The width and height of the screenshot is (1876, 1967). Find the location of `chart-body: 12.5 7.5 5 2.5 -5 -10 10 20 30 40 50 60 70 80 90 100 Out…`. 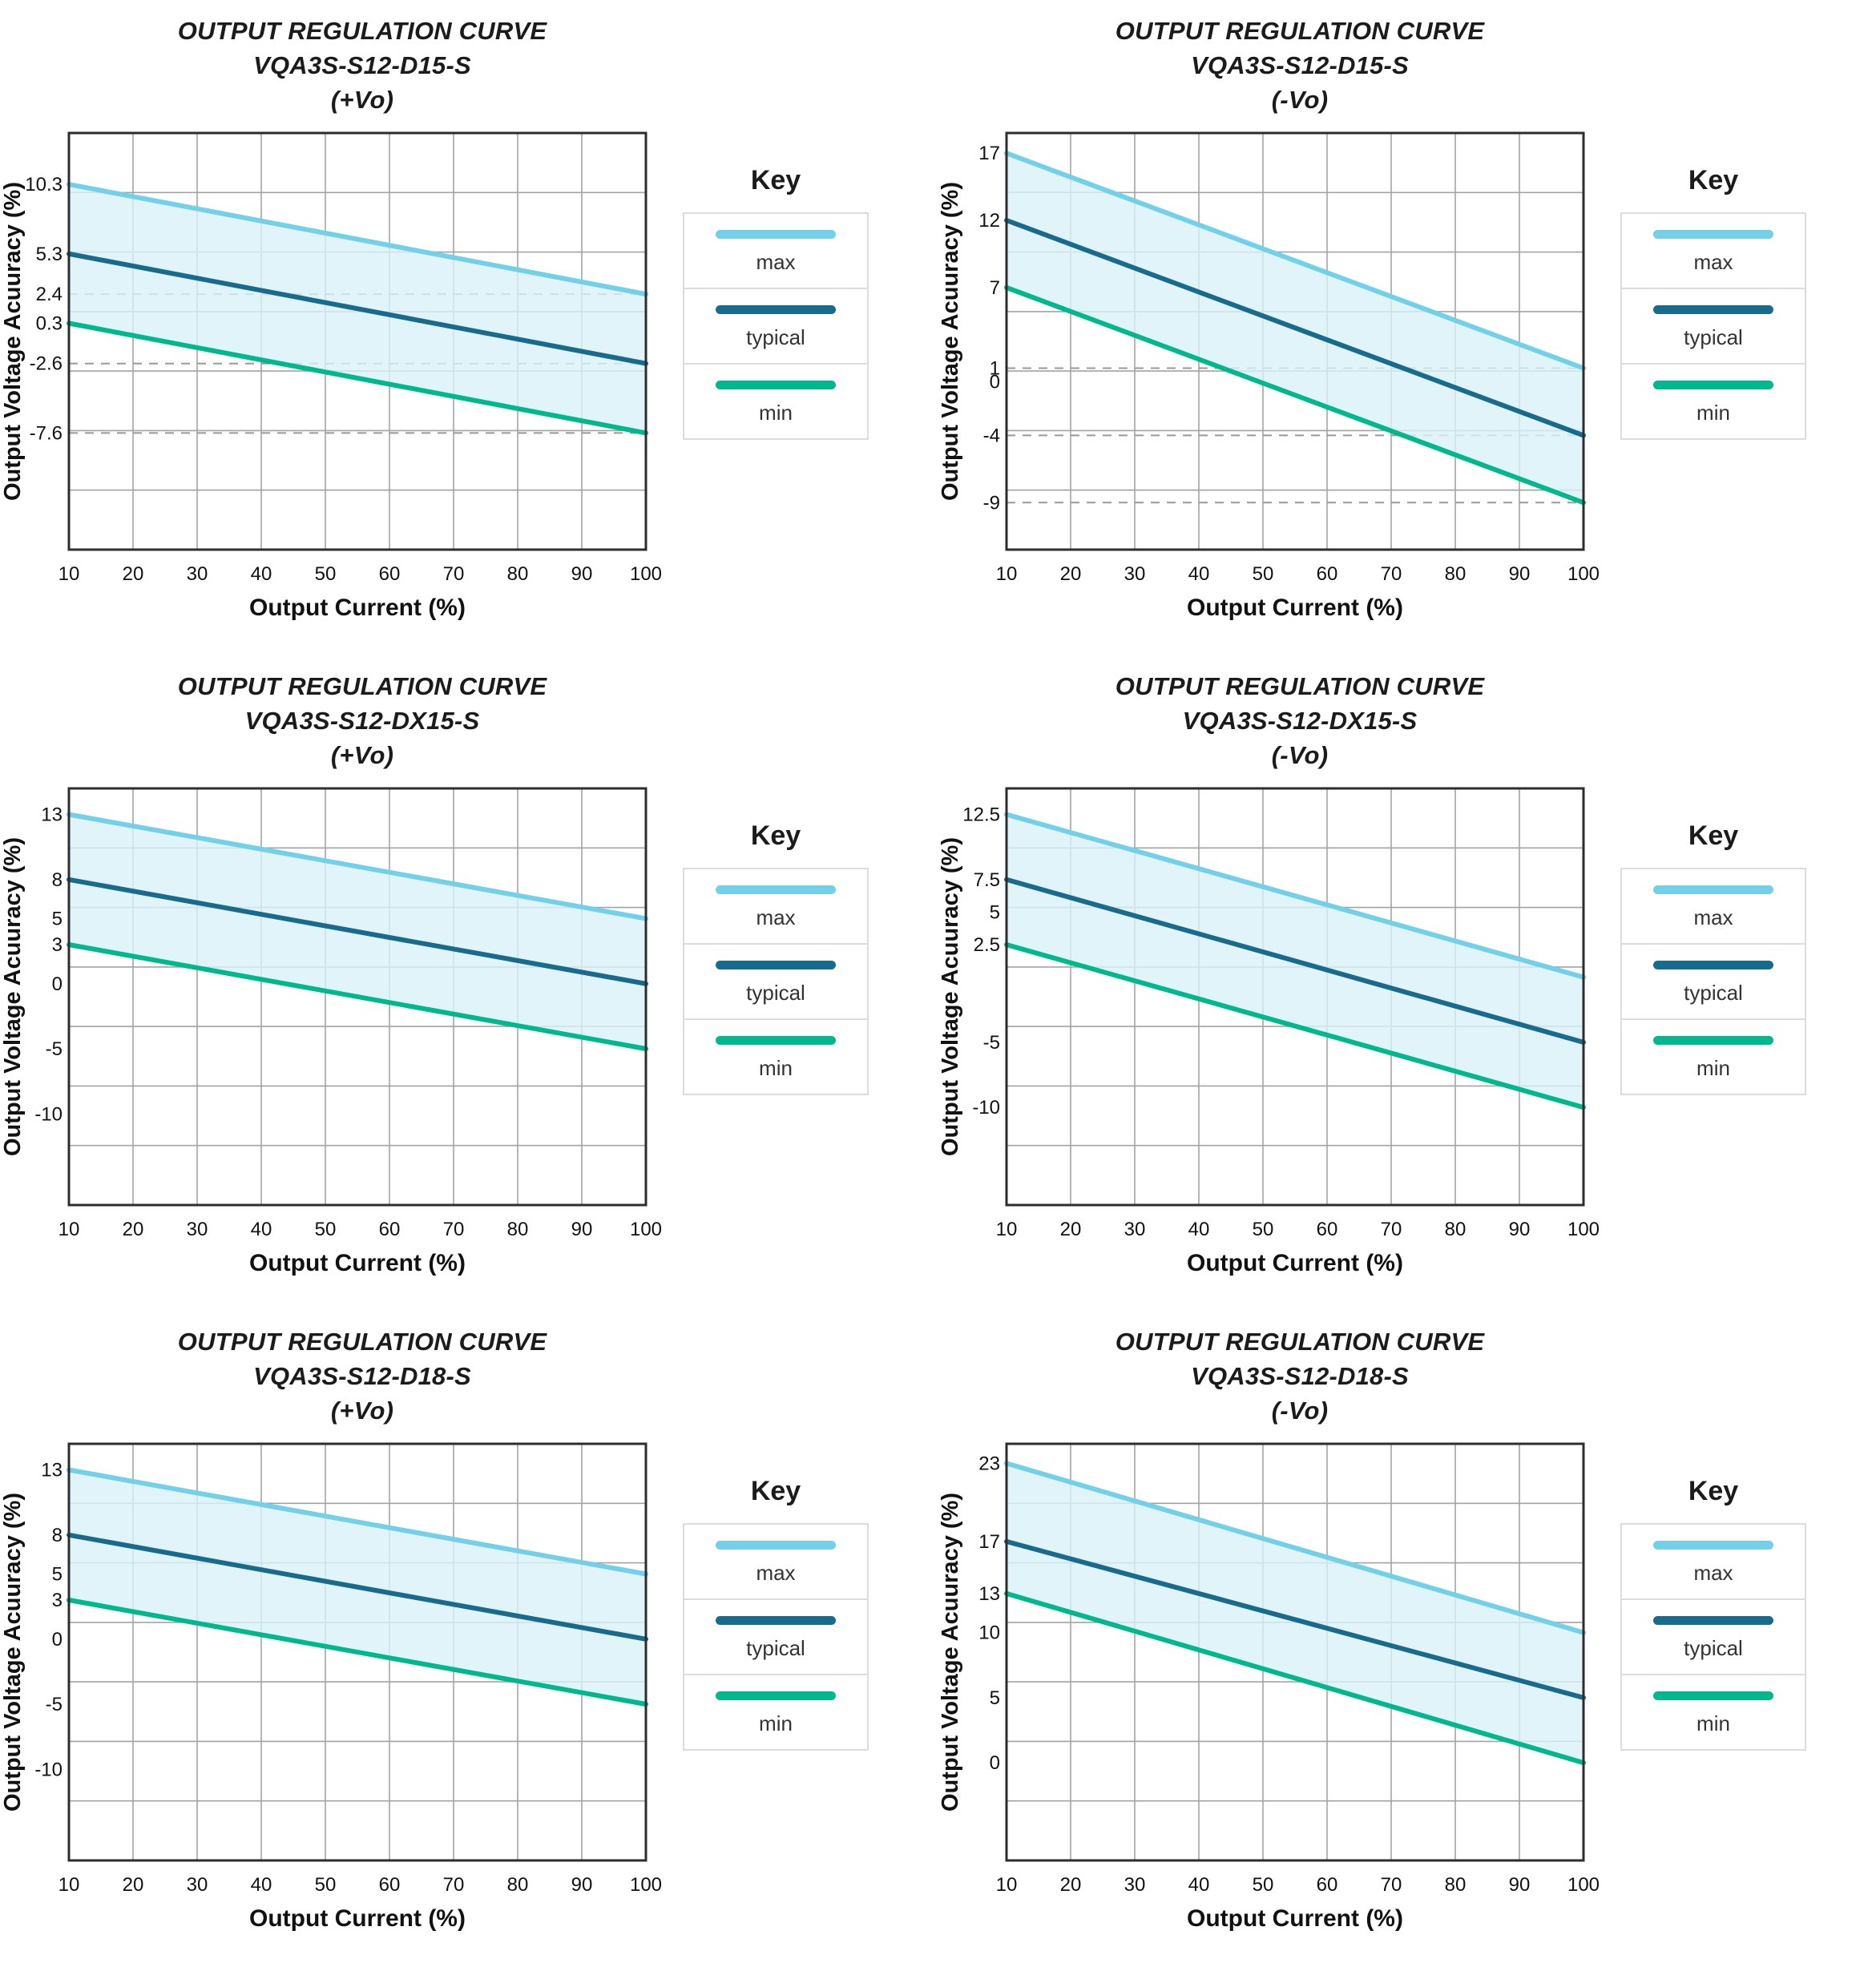

chart-body: 12.5 7.5 5 2.5 -5 -10 10 20 30 40 50 60 70 80 90 100 Out… is located at coordinates (1407, 1034).